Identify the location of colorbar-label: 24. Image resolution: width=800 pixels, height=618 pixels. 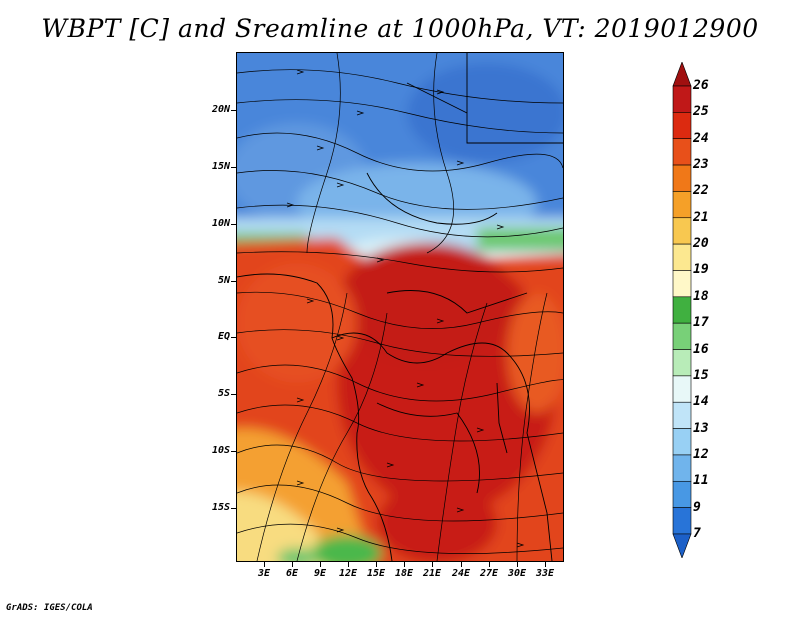
(701, 138).